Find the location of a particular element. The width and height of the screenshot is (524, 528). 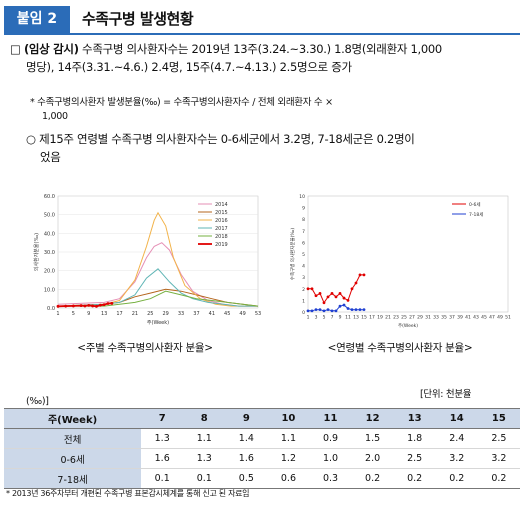

x-tick-label: 45 is located at coordinates (227, 314).